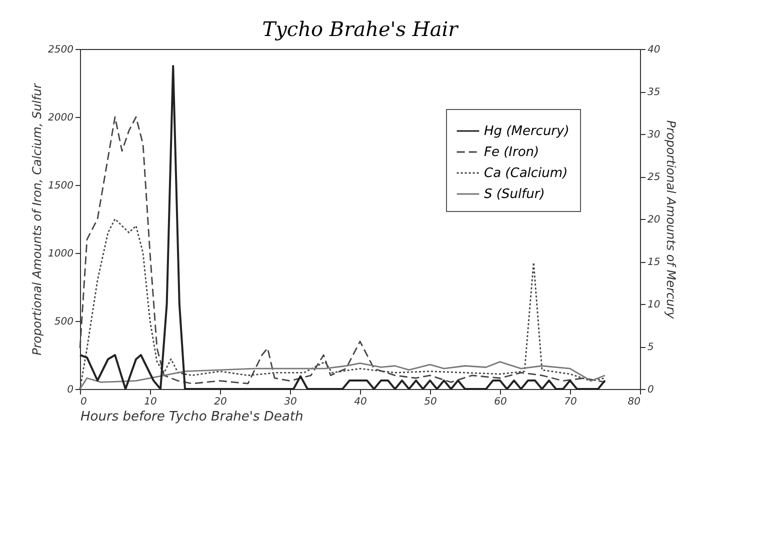  What do you see at coordinates (654, 305) in the screenshot?
I see `y2-tick-label: 10` at bounding box center [654, 305].